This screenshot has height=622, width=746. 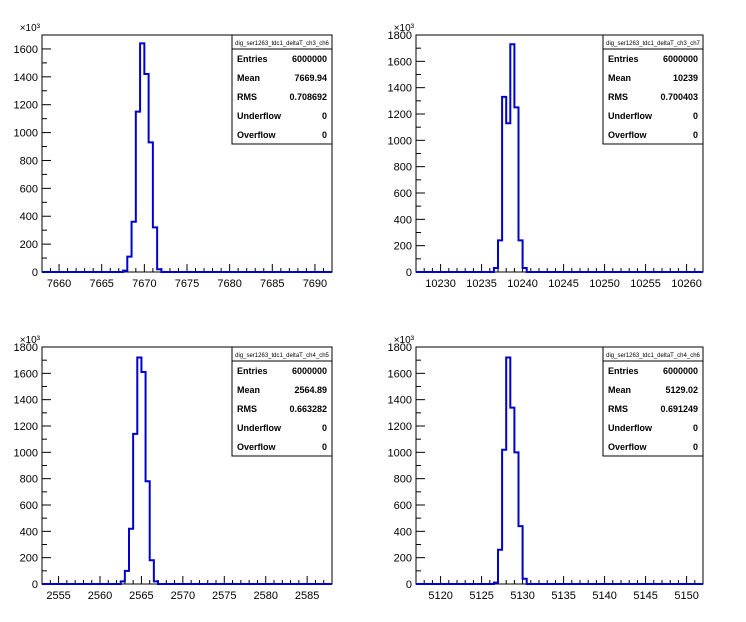 I want to click on x-tick-label: 10245, so click(x=563, y=284).